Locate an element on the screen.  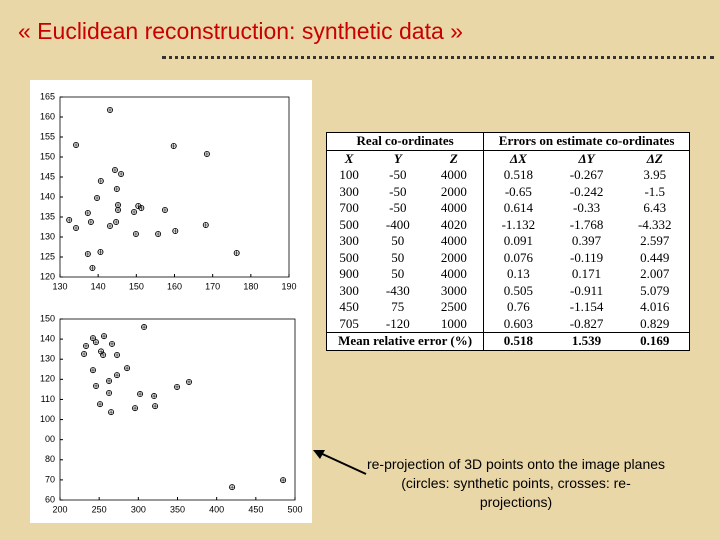
cell: 0.171 is located at coordinates (586, 273).